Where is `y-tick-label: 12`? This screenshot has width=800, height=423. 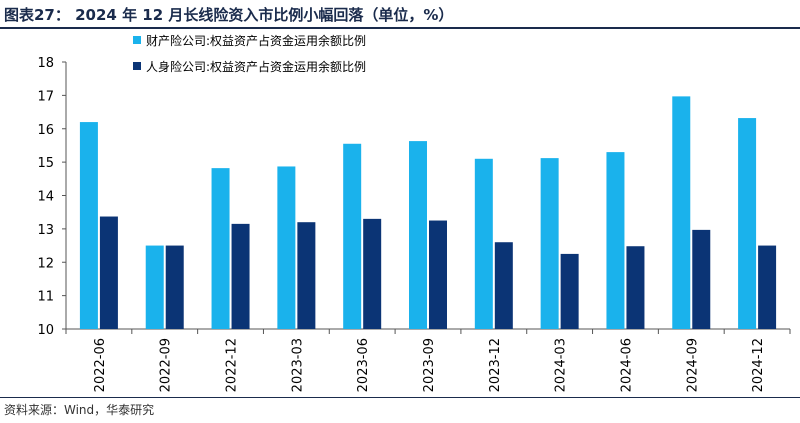
y-tick-label: 12 is located at coordinates (45, 263).